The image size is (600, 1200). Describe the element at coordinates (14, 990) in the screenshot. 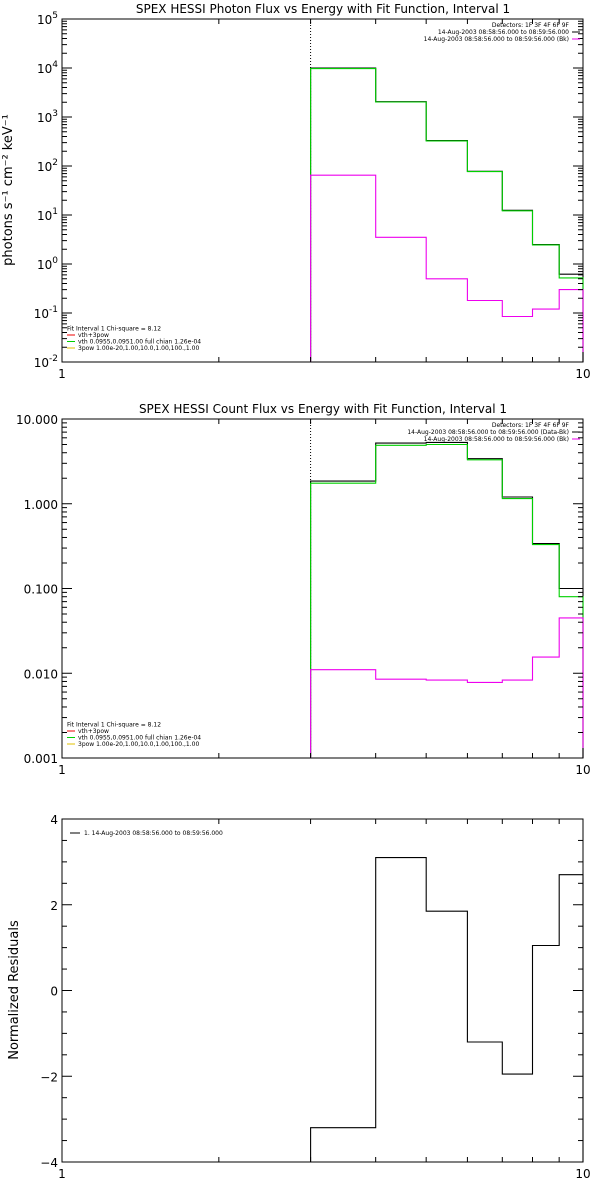

I see `ylabel-residuals: Normalized Residuals` at that location.